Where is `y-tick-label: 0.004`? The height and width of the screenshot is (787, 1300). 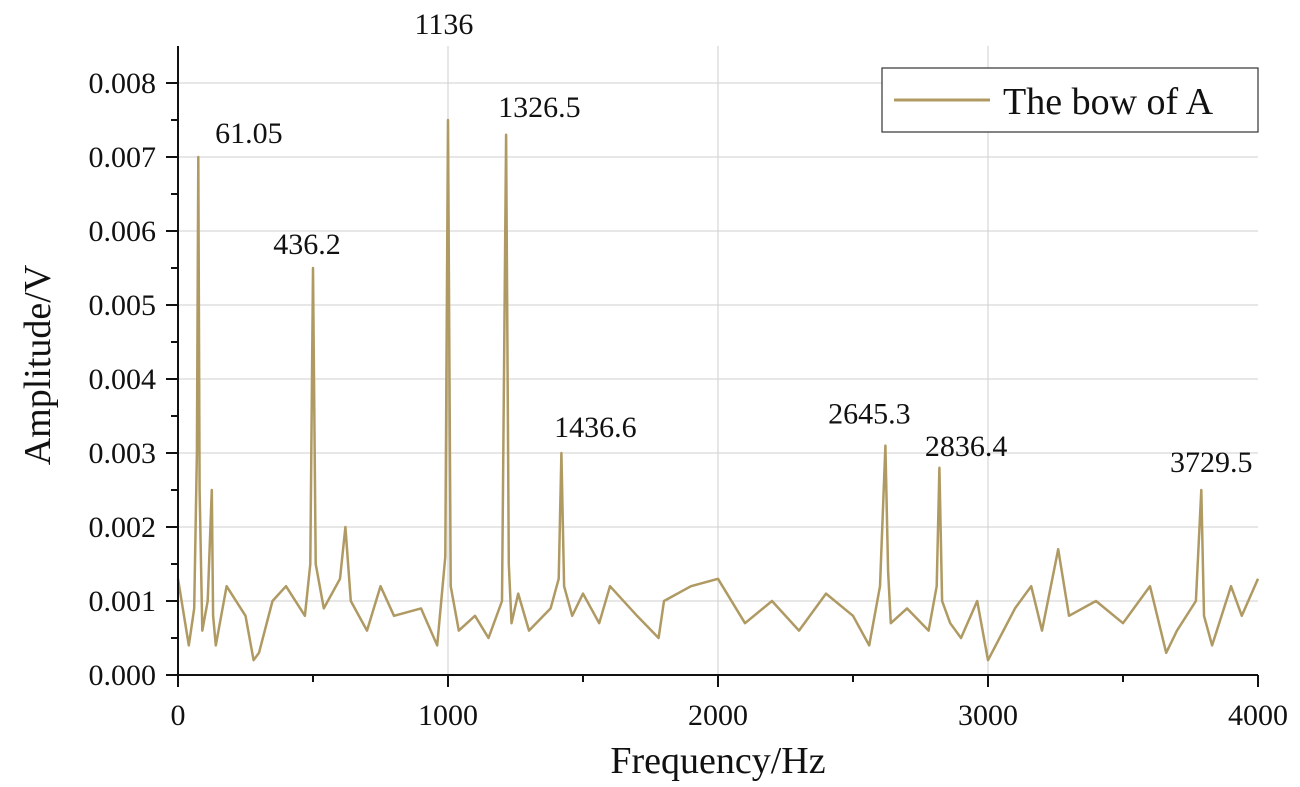 y-tick-label: 0.004 is located at coordinates (123, 379).